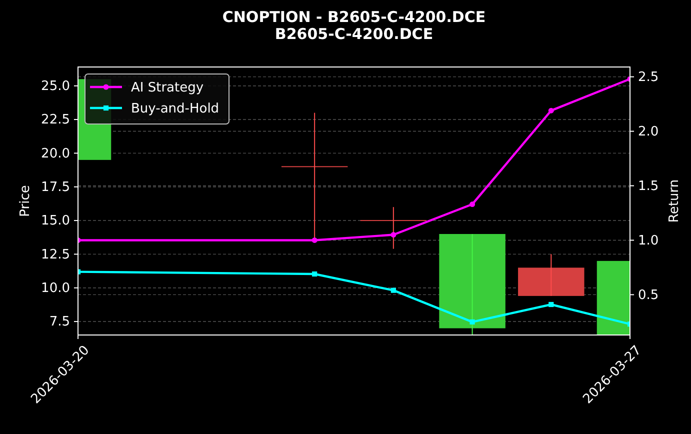 This screenshot has width=691, height=434. I want to click on y-tick-label: 7.5, so click(59, 322).